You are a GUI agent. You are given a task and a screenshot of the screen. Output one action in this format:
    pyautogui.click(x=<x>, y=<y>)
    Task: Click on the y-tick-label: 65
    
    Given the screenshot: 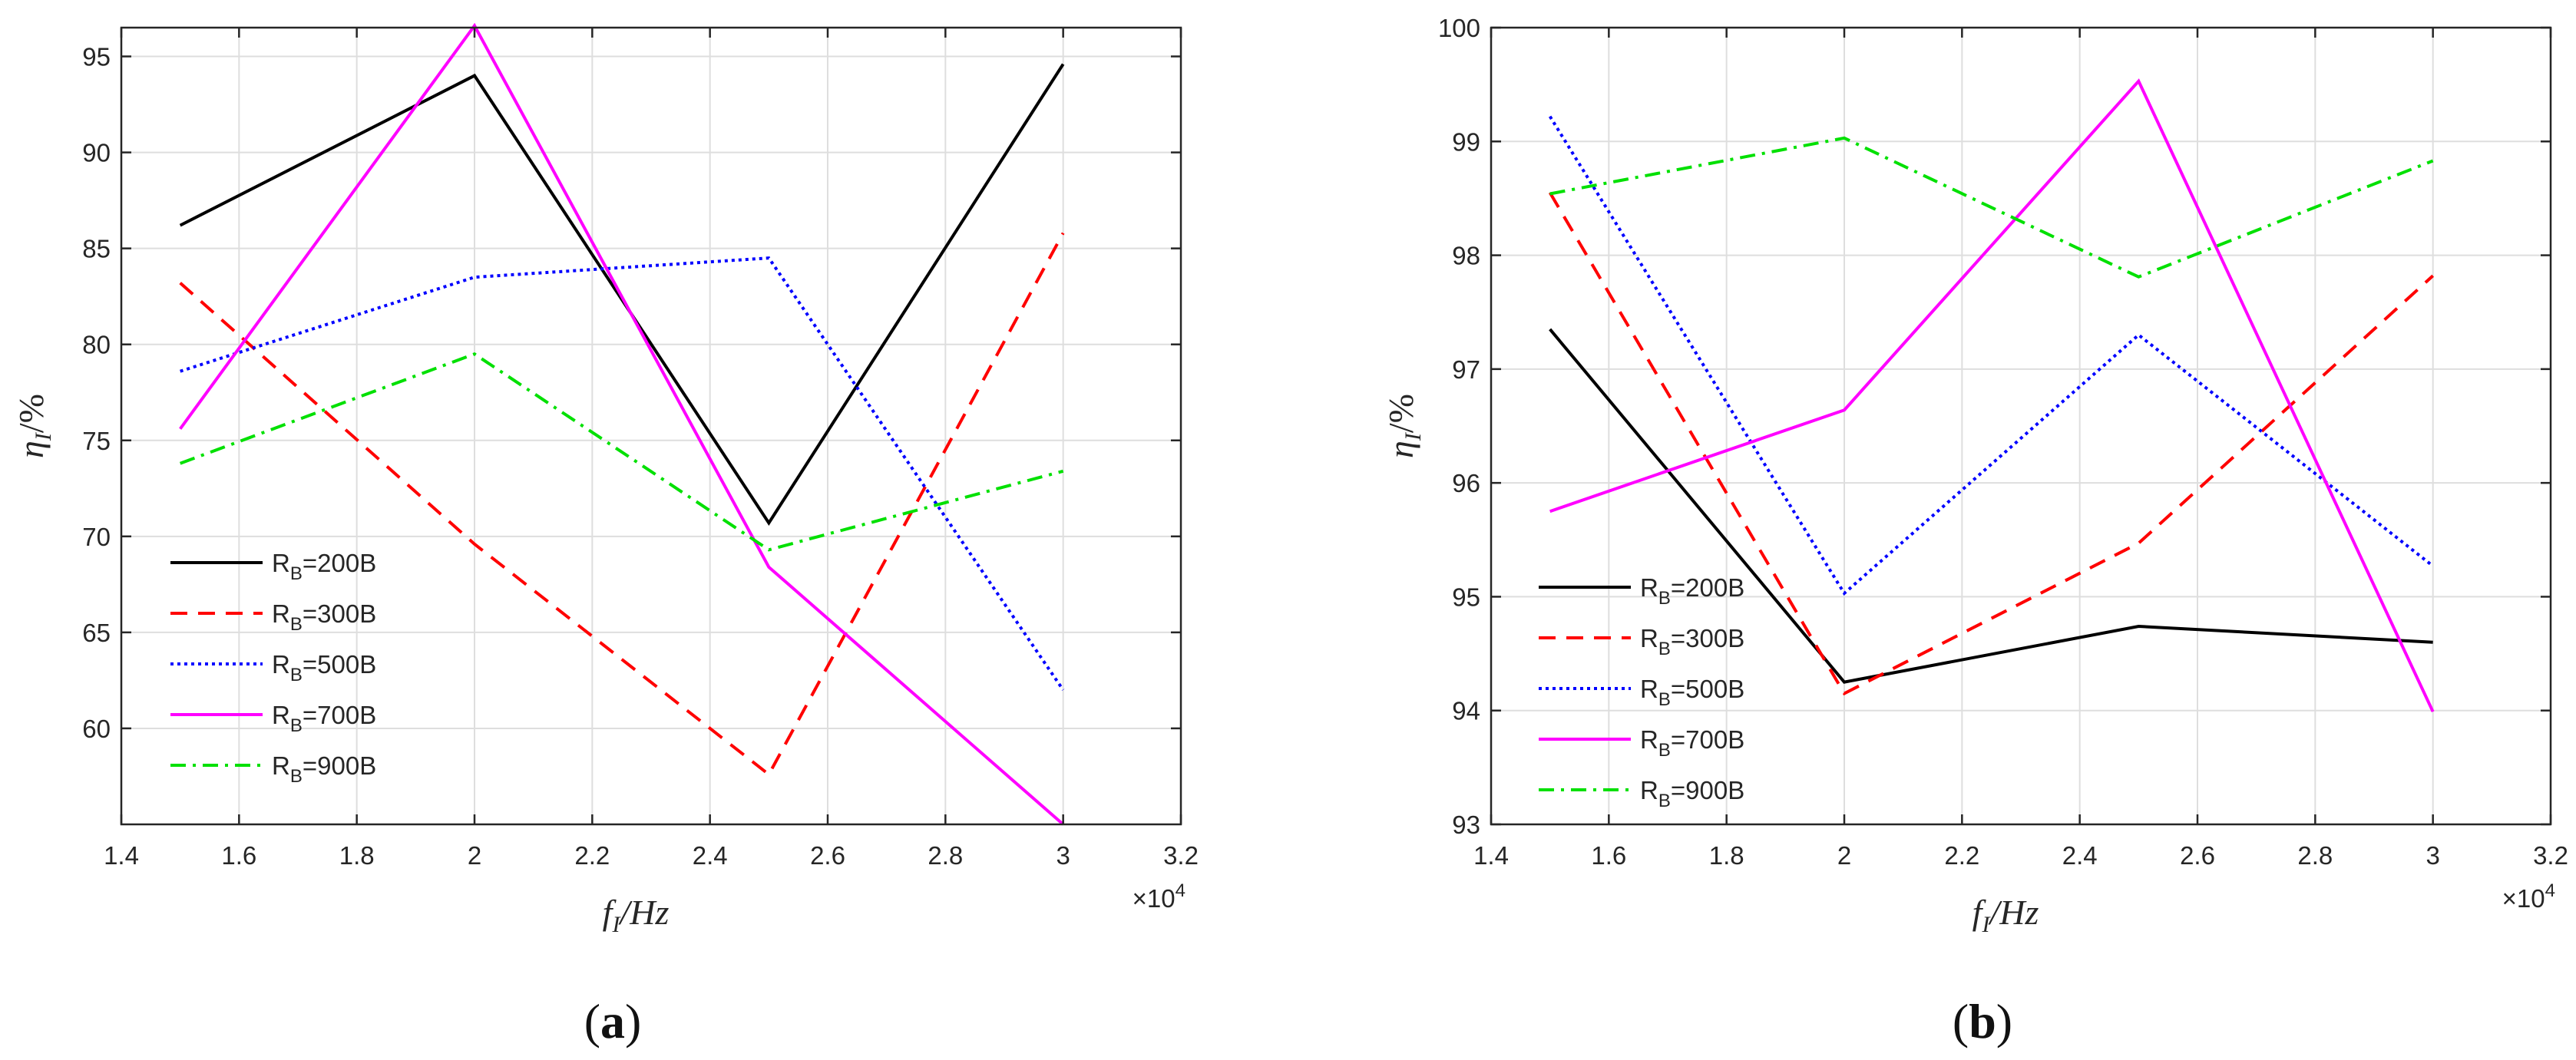 What is the action you would take?
    pyautogui.click(x=96, y=633)
    